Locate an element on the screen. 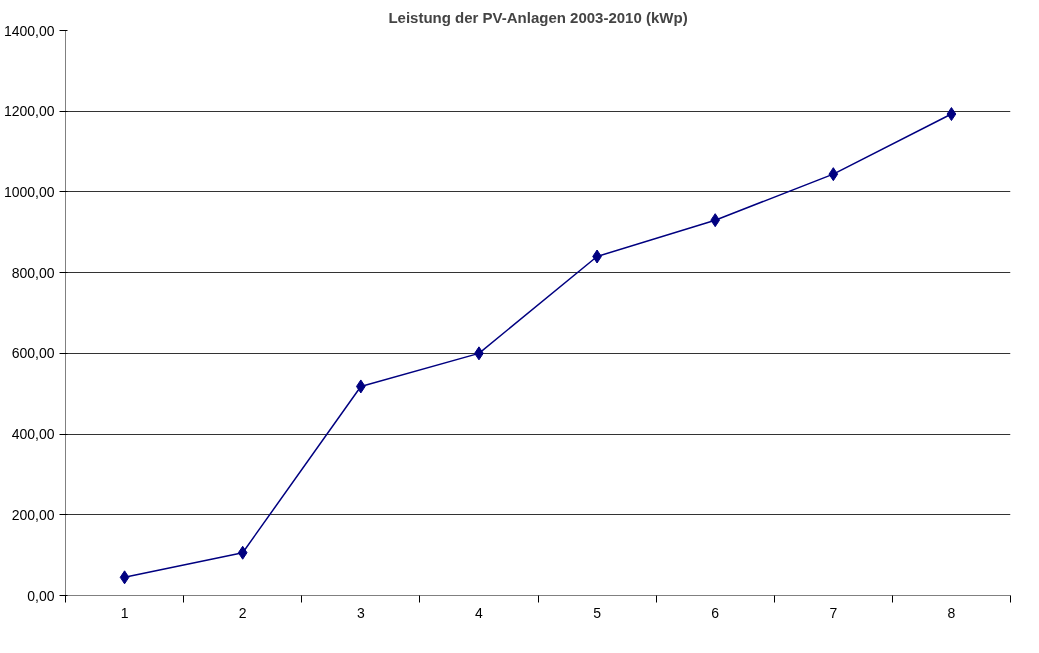 This screenshot has height=653, width=1039. x-tick-label: 2 is located at coordinates (242, 612).